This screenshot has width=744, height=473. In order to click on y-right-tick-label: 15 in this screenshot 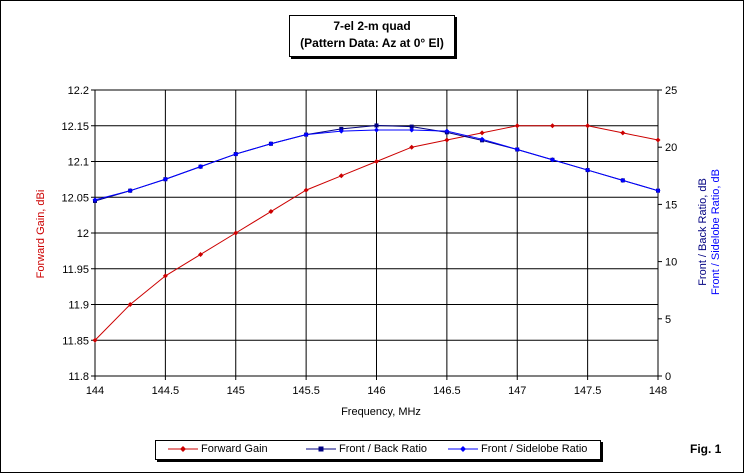, I will do `click(671, 205)`.